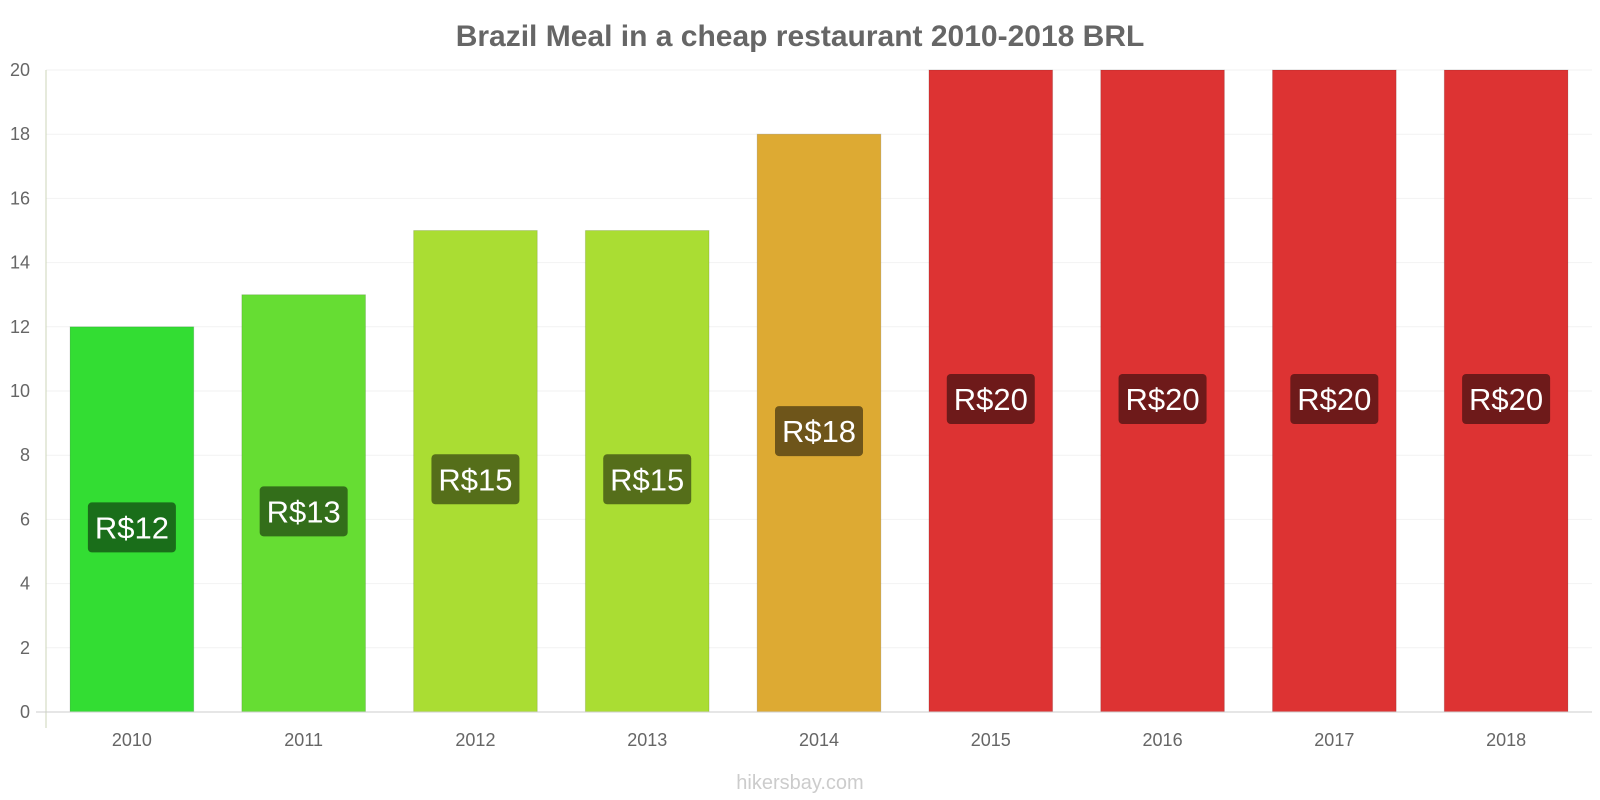 The height and width of the screenshot is (800, 1600). What do you see at coordinates (20, 134) in the screenshot?
I see `y-tick-label: 18` at bounding box center [20, 134].